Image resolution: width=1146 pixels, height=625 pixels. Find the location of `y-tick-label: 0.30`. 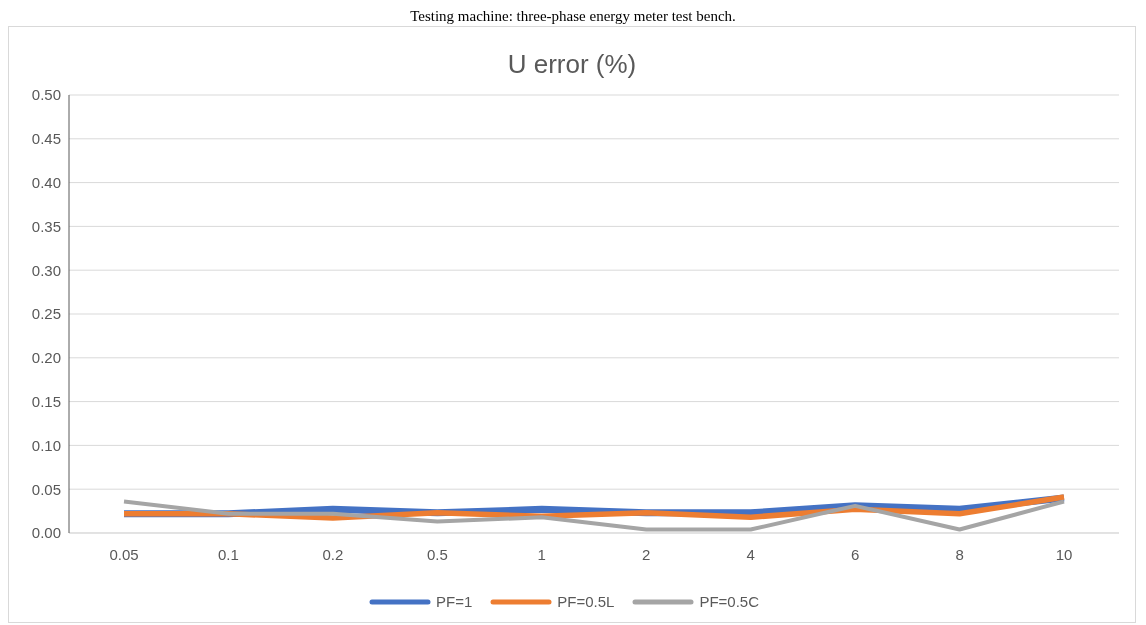

y-tick-label: 0.30 is located at coordinates (46, 270).